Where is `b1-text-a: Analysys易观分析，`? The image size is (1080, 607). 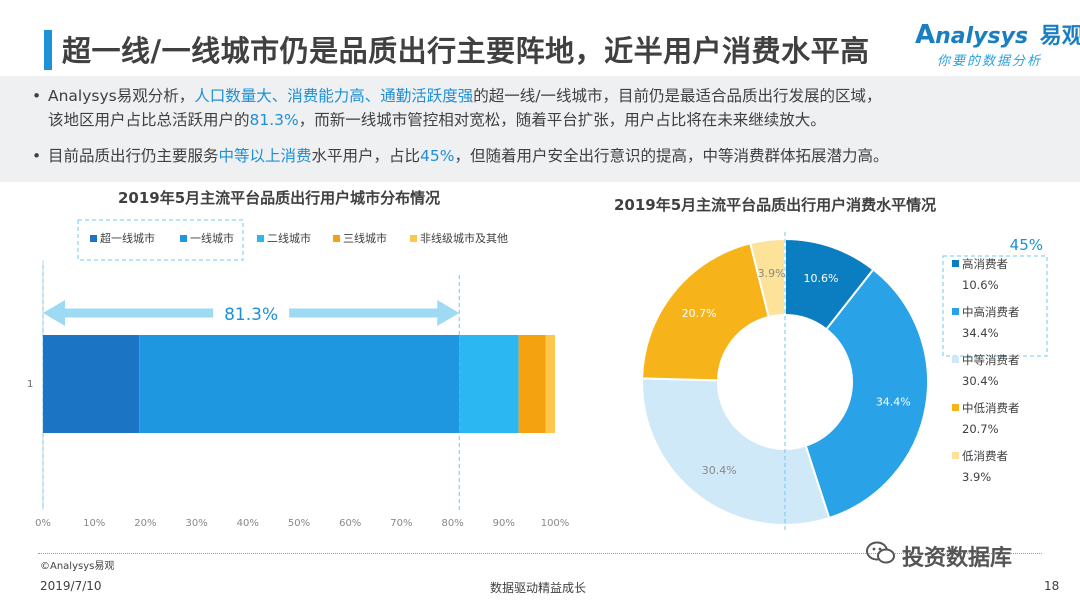 b1-text-a: Analysys易观分析， is located at coordinates (121, 96).